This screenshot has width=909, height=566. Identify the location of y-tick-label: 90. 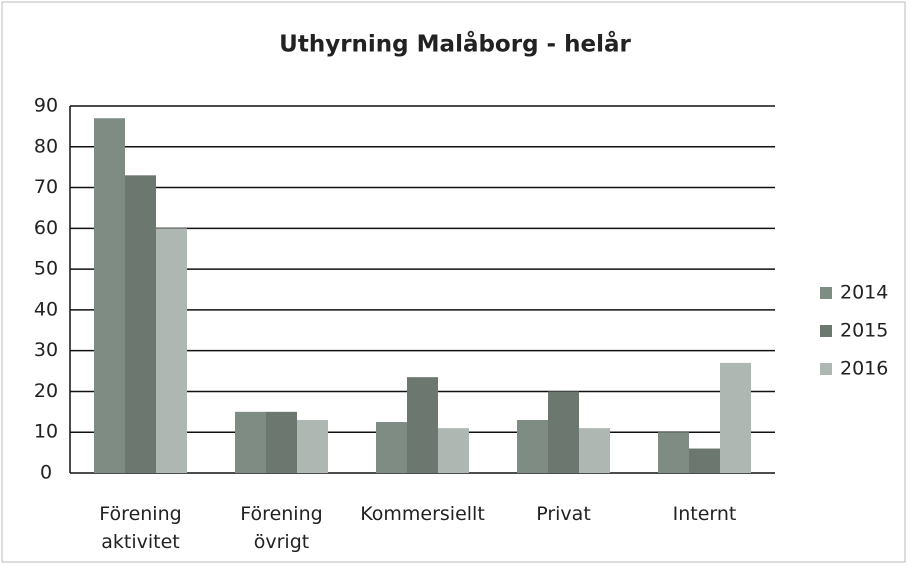
(46, 106).